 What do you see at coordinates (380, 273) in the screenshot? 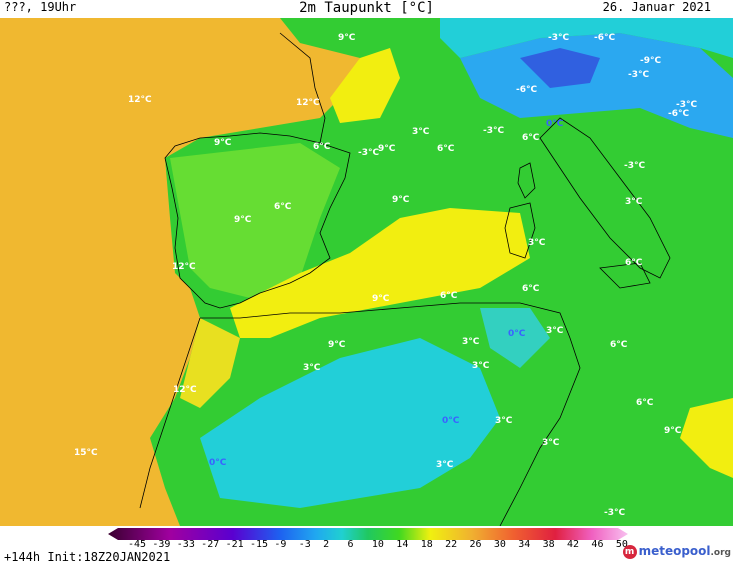
I see `dewpoint-yellow-region` at bounding box center [380, 273].